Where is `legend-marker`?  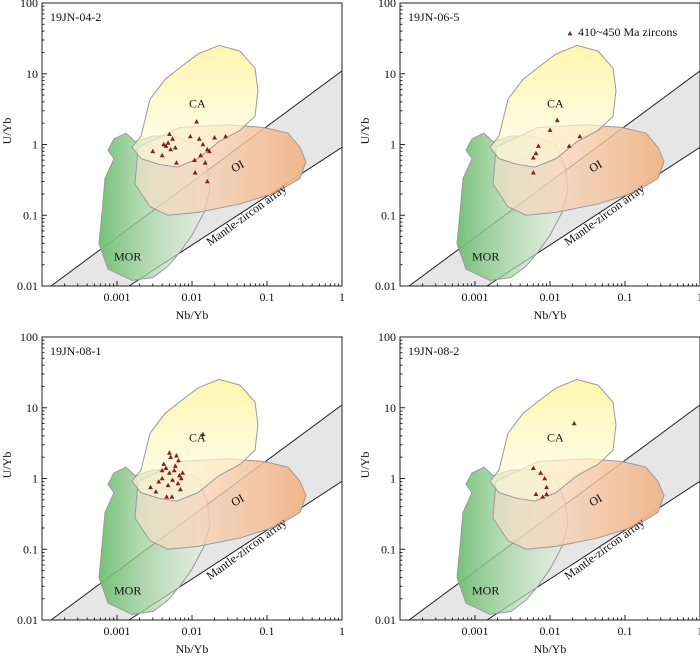
legend-marker is located at coordinates (570, 33).